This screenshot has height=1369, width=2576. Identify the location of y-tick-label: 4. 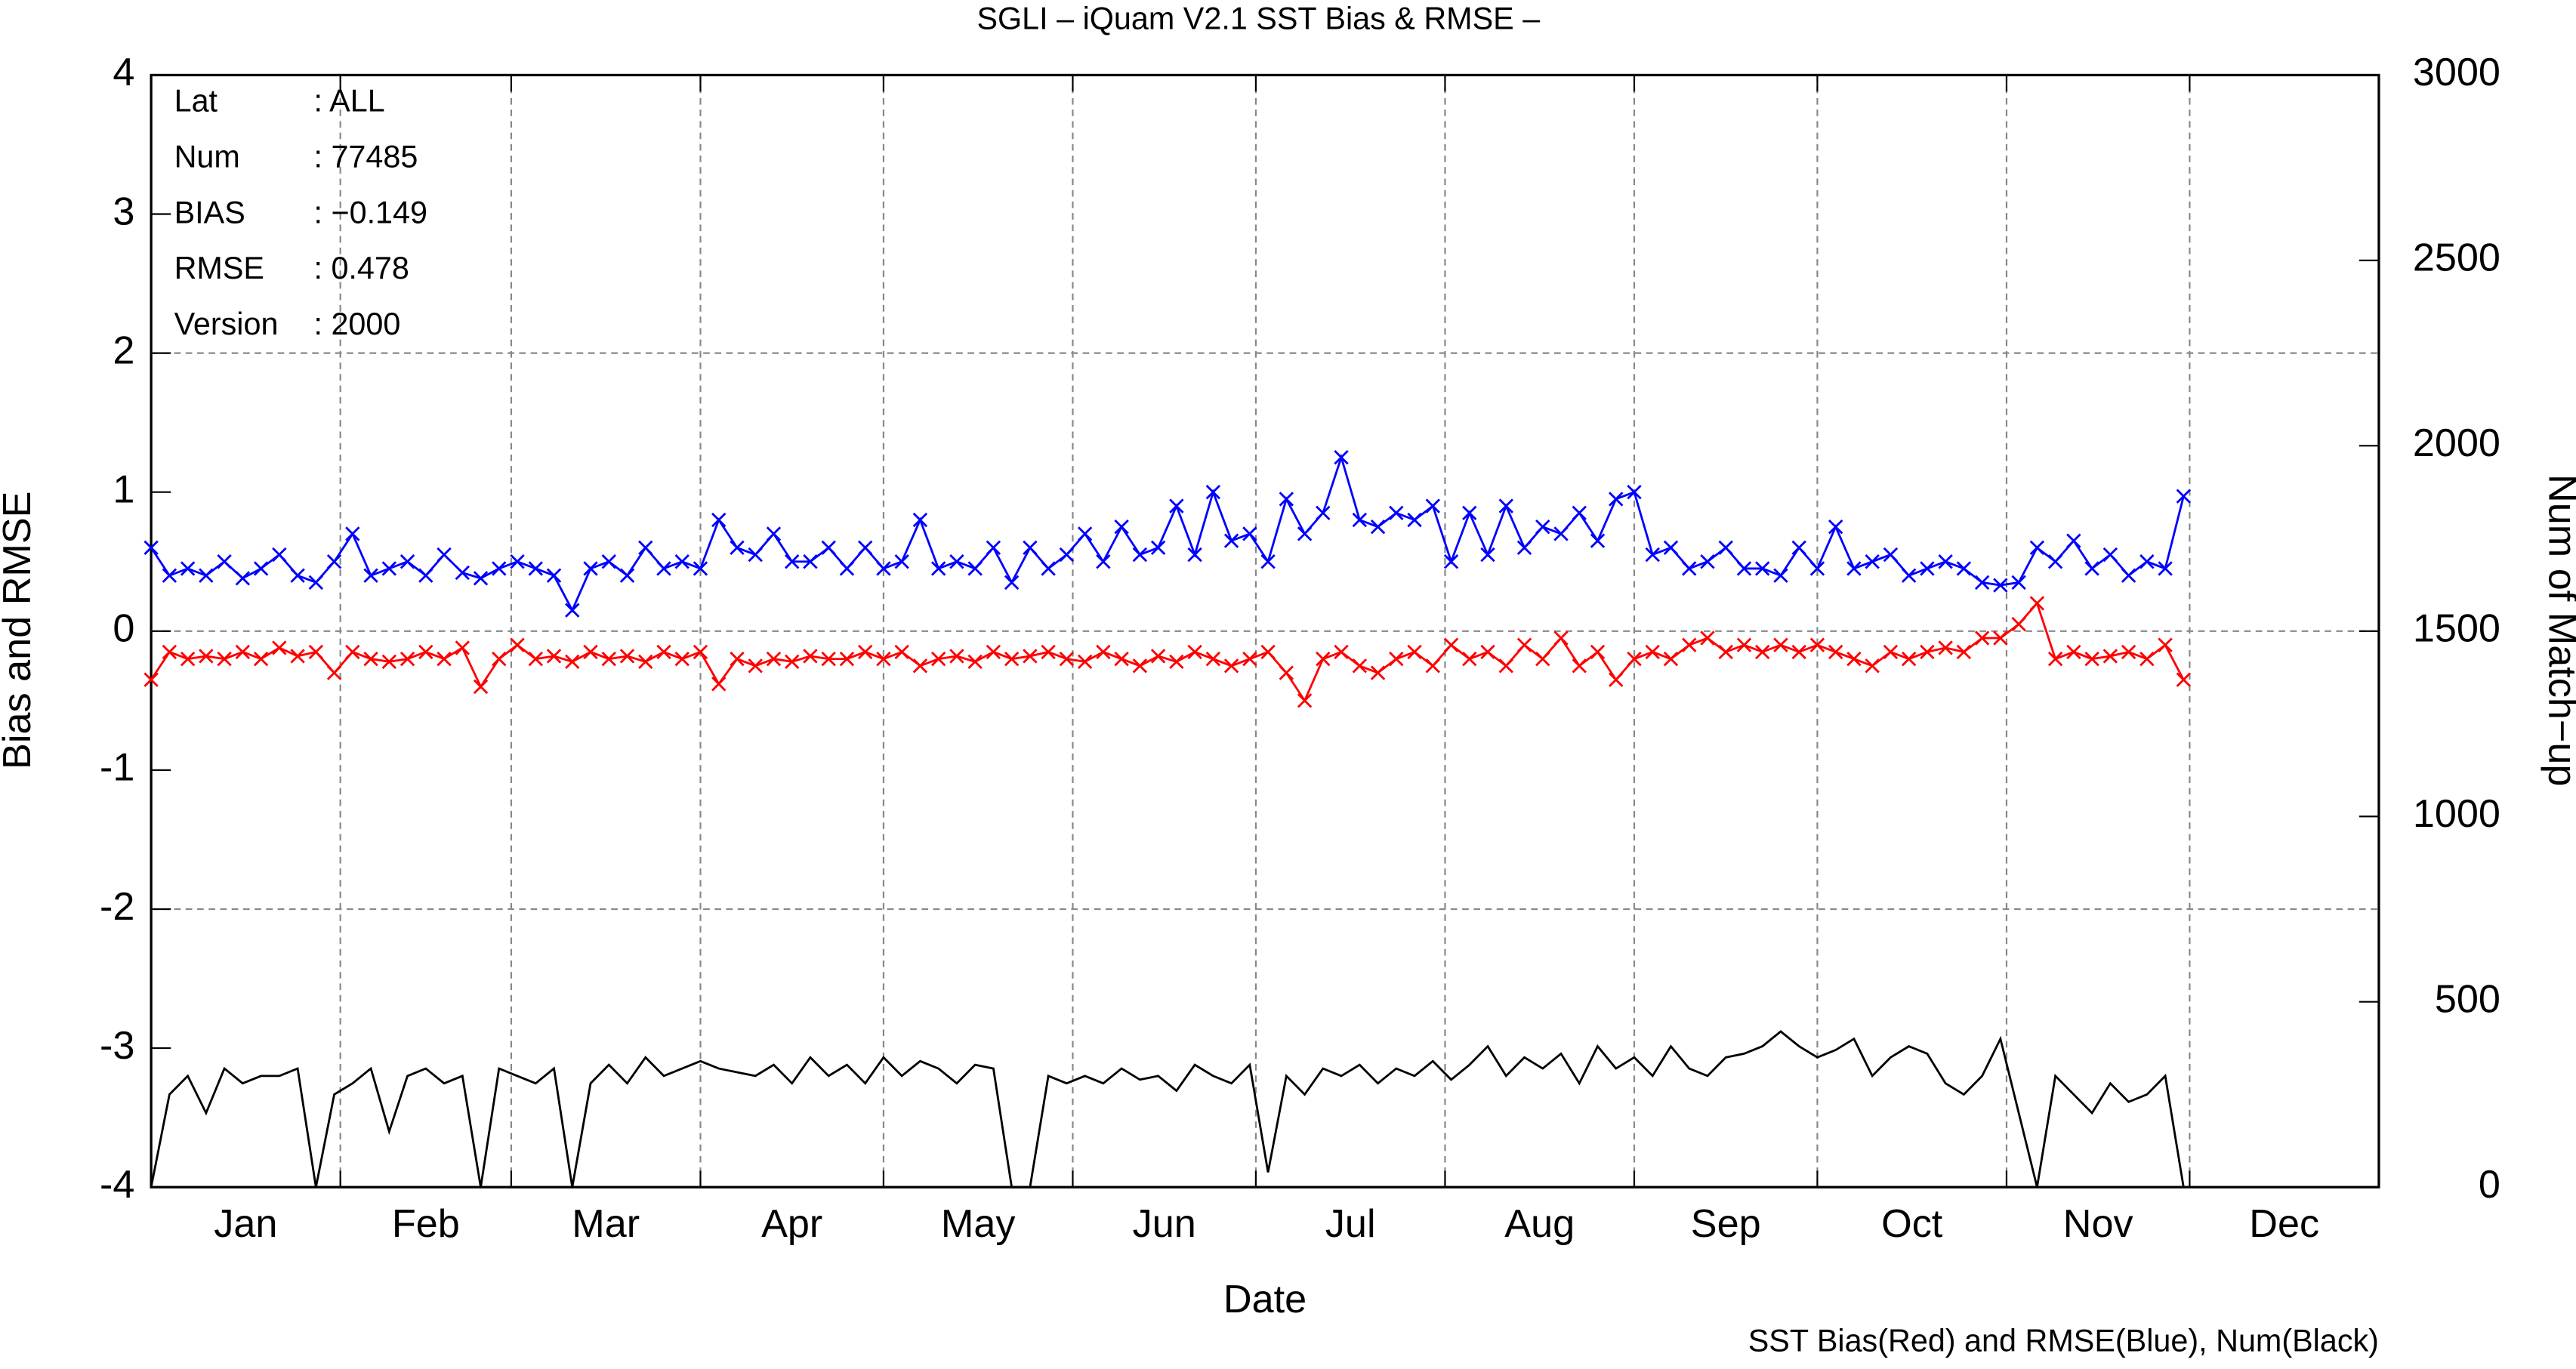
(123, 72).